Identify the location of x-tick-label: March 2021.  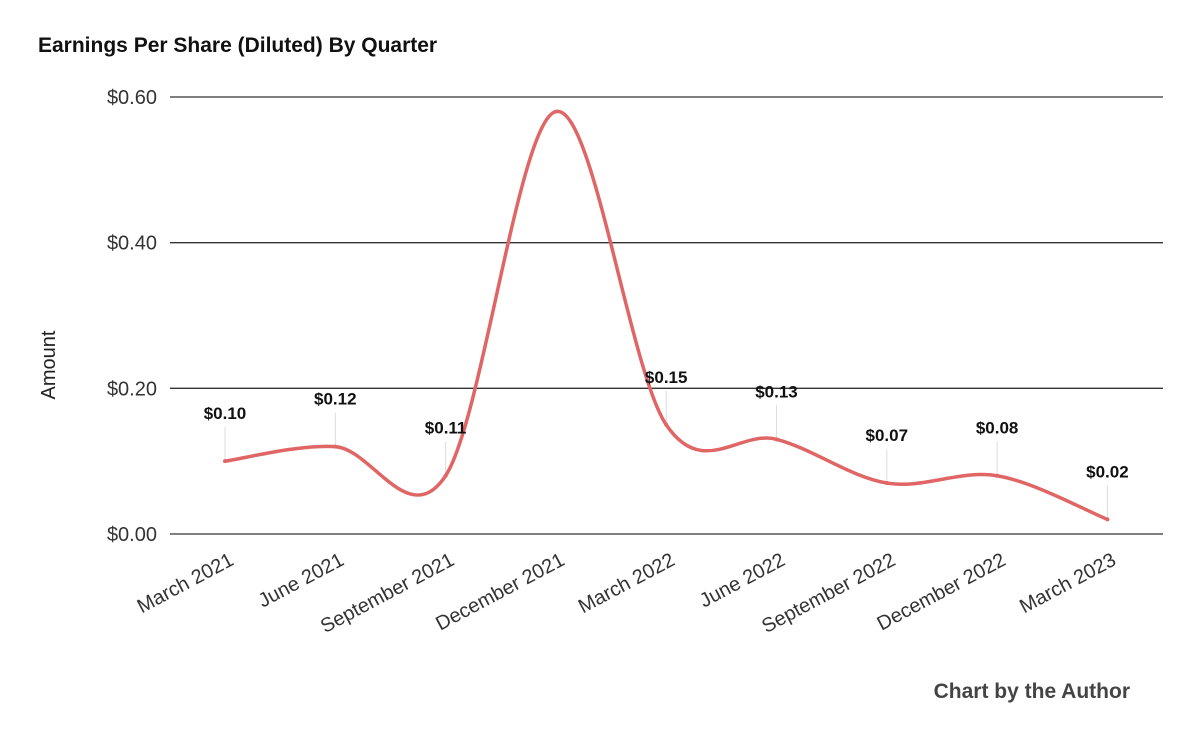
(186, 583).